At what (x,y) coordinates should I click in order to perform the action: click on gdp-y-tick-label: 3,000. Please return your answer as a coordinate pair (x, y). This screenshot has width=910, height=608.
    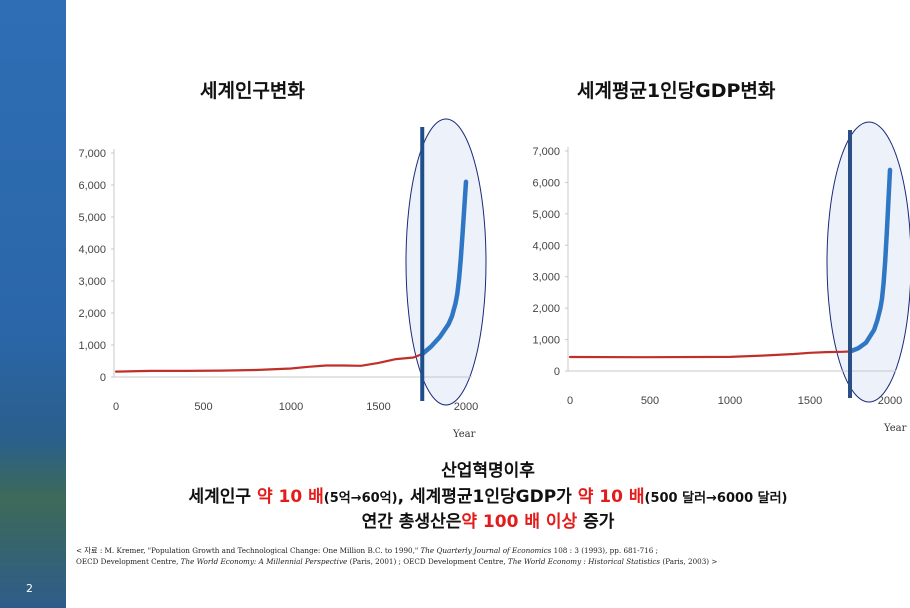
    Looking at the image, I should click on (546, 278).